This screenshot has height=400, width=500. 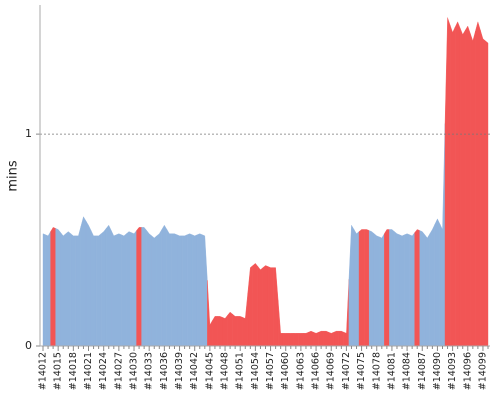 What do you see at coordinates (225, 371) in the screenshot?
I see `x-tick-label: #14048` at bounding box center [225, 371].